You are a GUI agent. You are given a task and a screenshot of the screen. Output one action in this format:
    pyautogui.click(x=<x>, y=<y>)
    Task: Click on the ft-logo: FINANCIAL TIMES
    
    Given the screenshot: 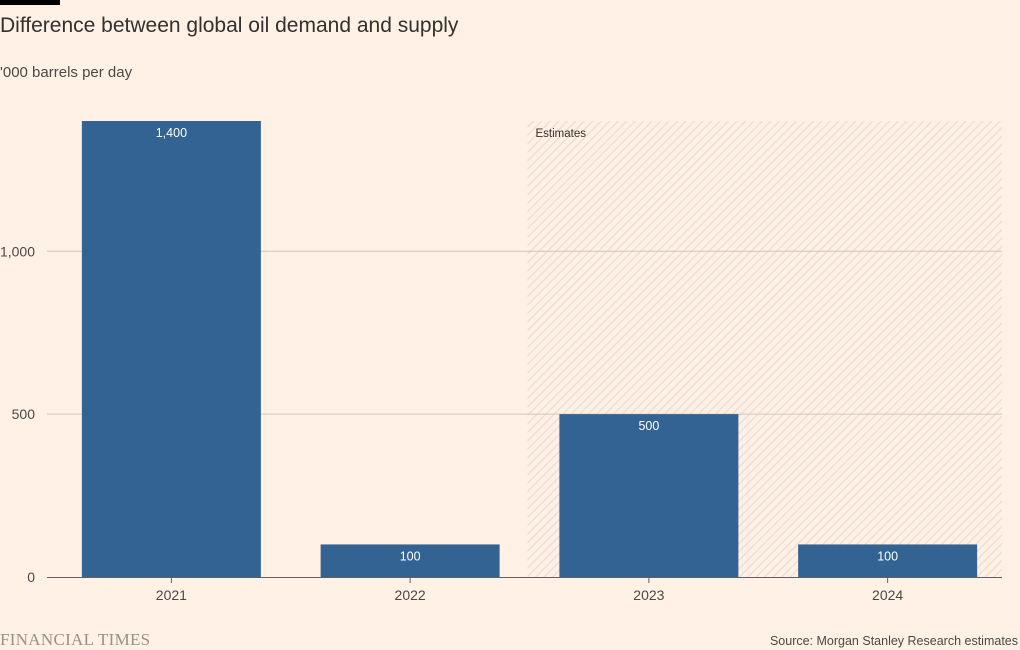 What is the action you would take?
    pyautogui.click(x=75, y=639)
    